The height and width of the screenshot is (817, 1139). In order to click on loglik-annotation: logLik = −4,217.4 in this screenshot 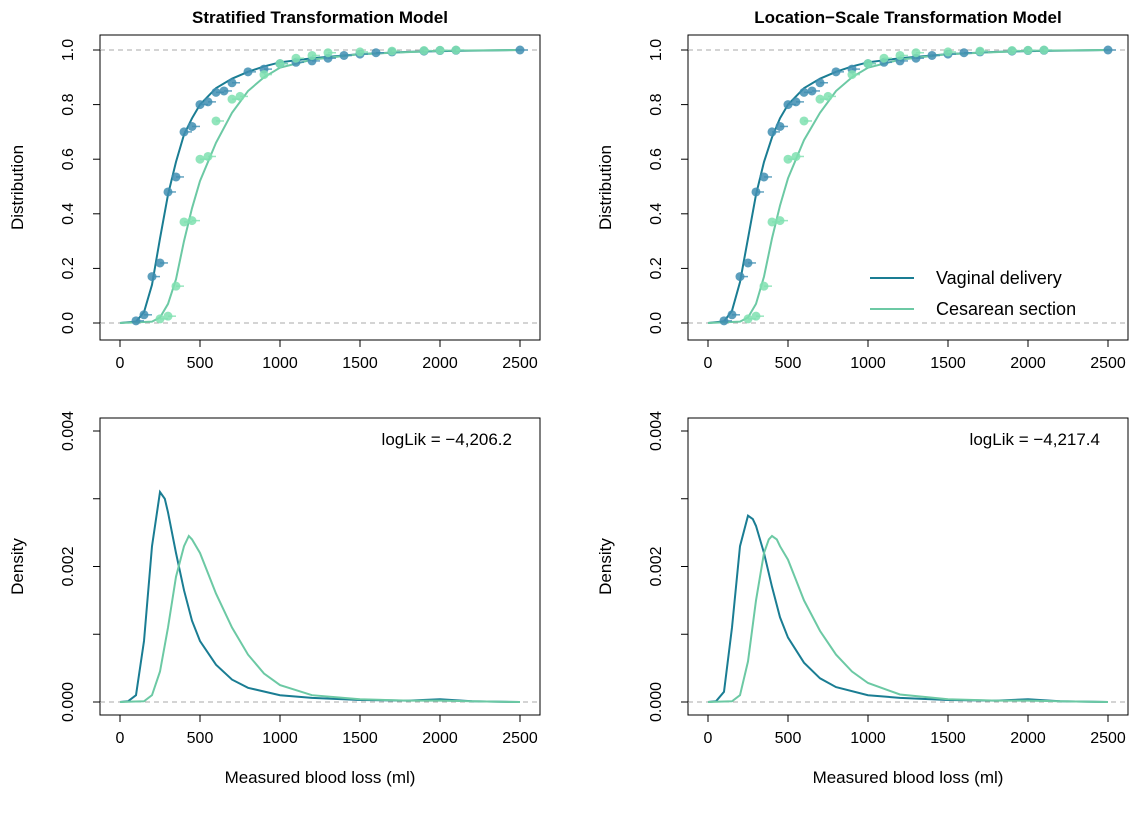, I will do `click(1035, 439)`.